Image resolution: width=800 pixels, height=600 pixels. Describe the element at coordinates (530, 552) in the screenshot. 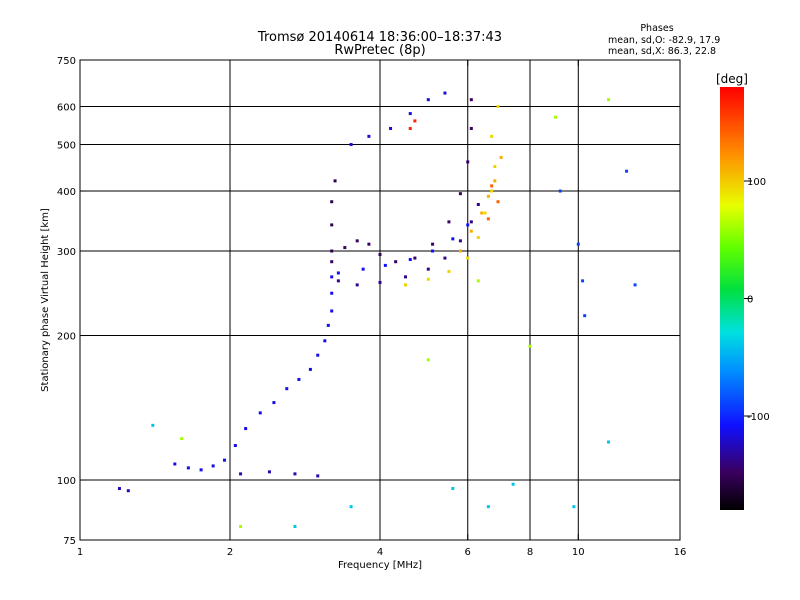

I see `x-tick-label: 8` at that location.